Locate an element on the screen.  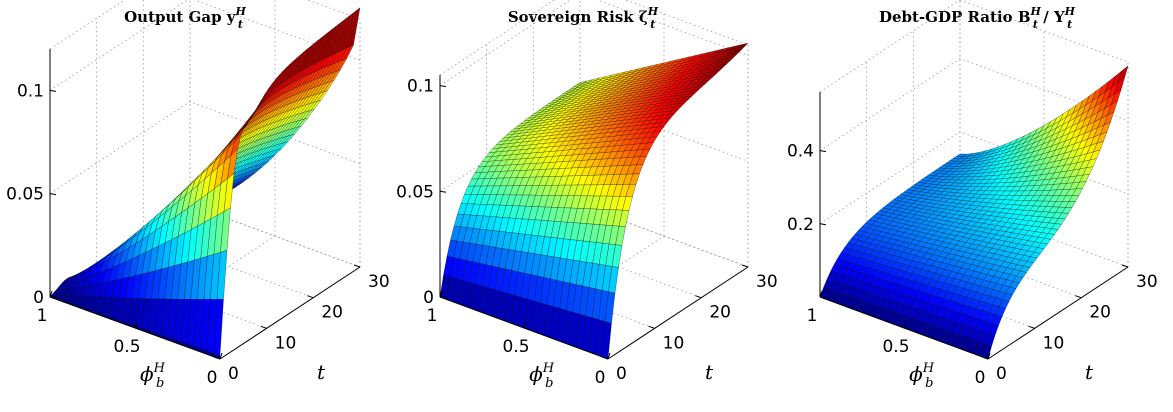
t-axis is located at coordinates (290, 313).